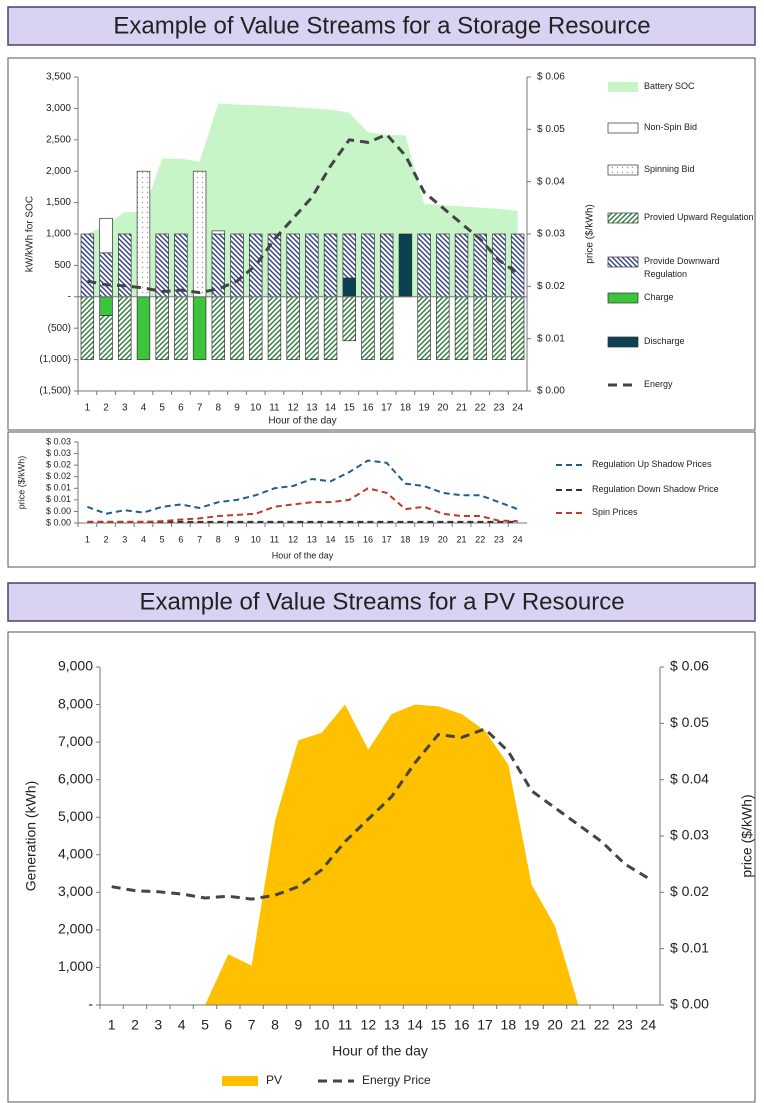  I want to click on y-tick-label: $ 0.00, so click(58, 522).